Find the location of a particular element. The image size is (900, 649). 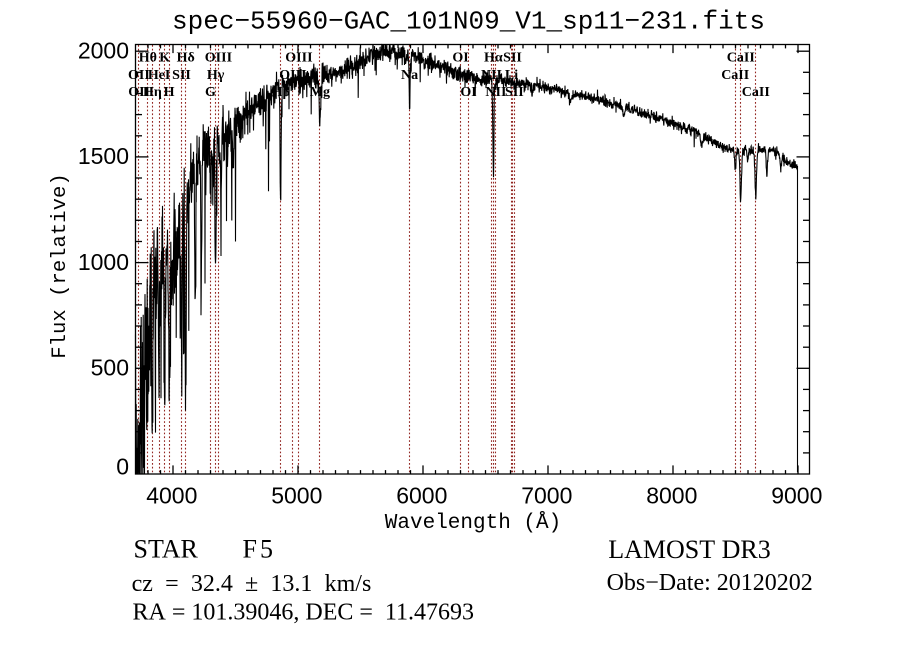

svg-text: 7000 is located at coordinates (546, 496).